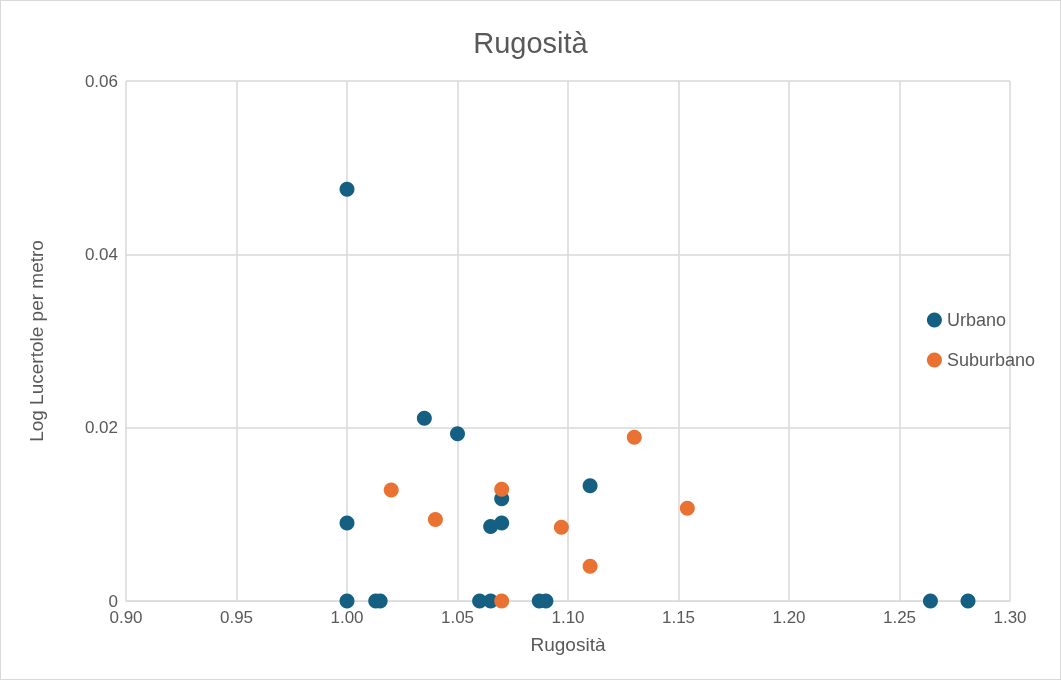 The width and height of the screenshot is (1061, 680). I want to click on legend-label: Urbano, so click(976, 320).